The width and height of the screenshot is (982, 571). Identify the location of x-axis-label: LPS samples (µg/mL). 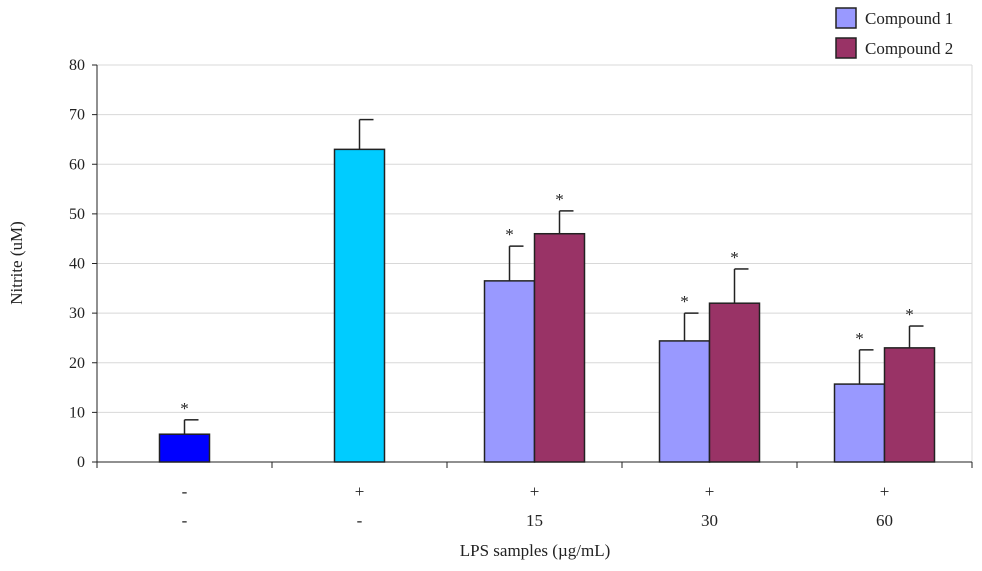
(535, 550).